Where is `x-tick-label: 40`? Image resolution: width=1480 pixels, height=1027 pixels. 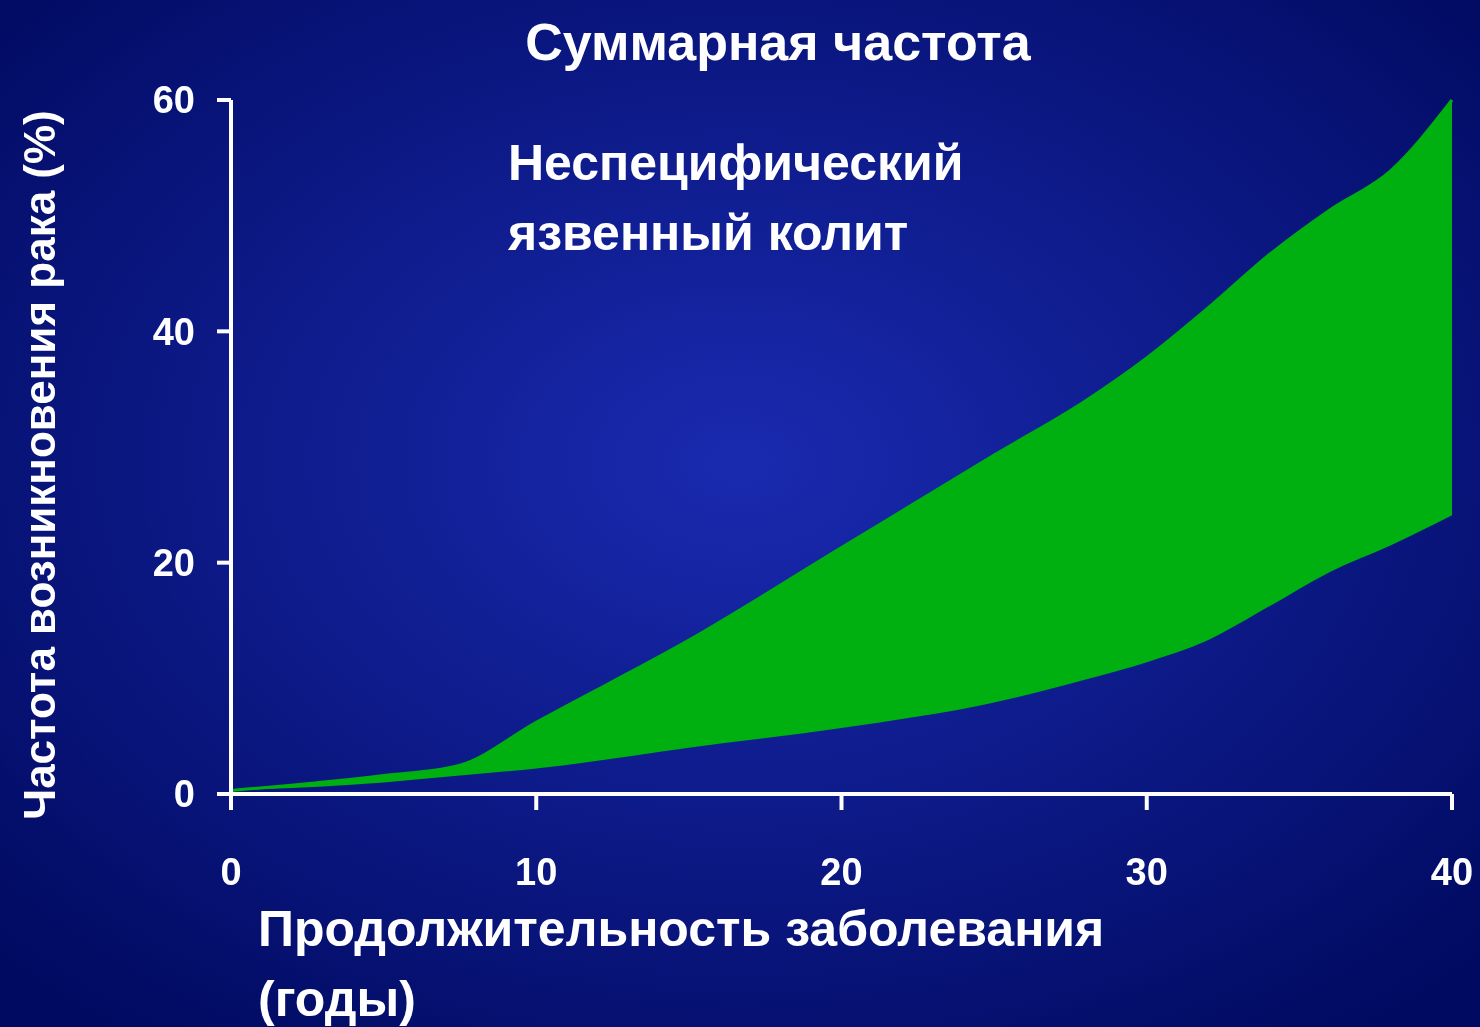 x-tick-label: 40 is located at coordinates (1452, 872).